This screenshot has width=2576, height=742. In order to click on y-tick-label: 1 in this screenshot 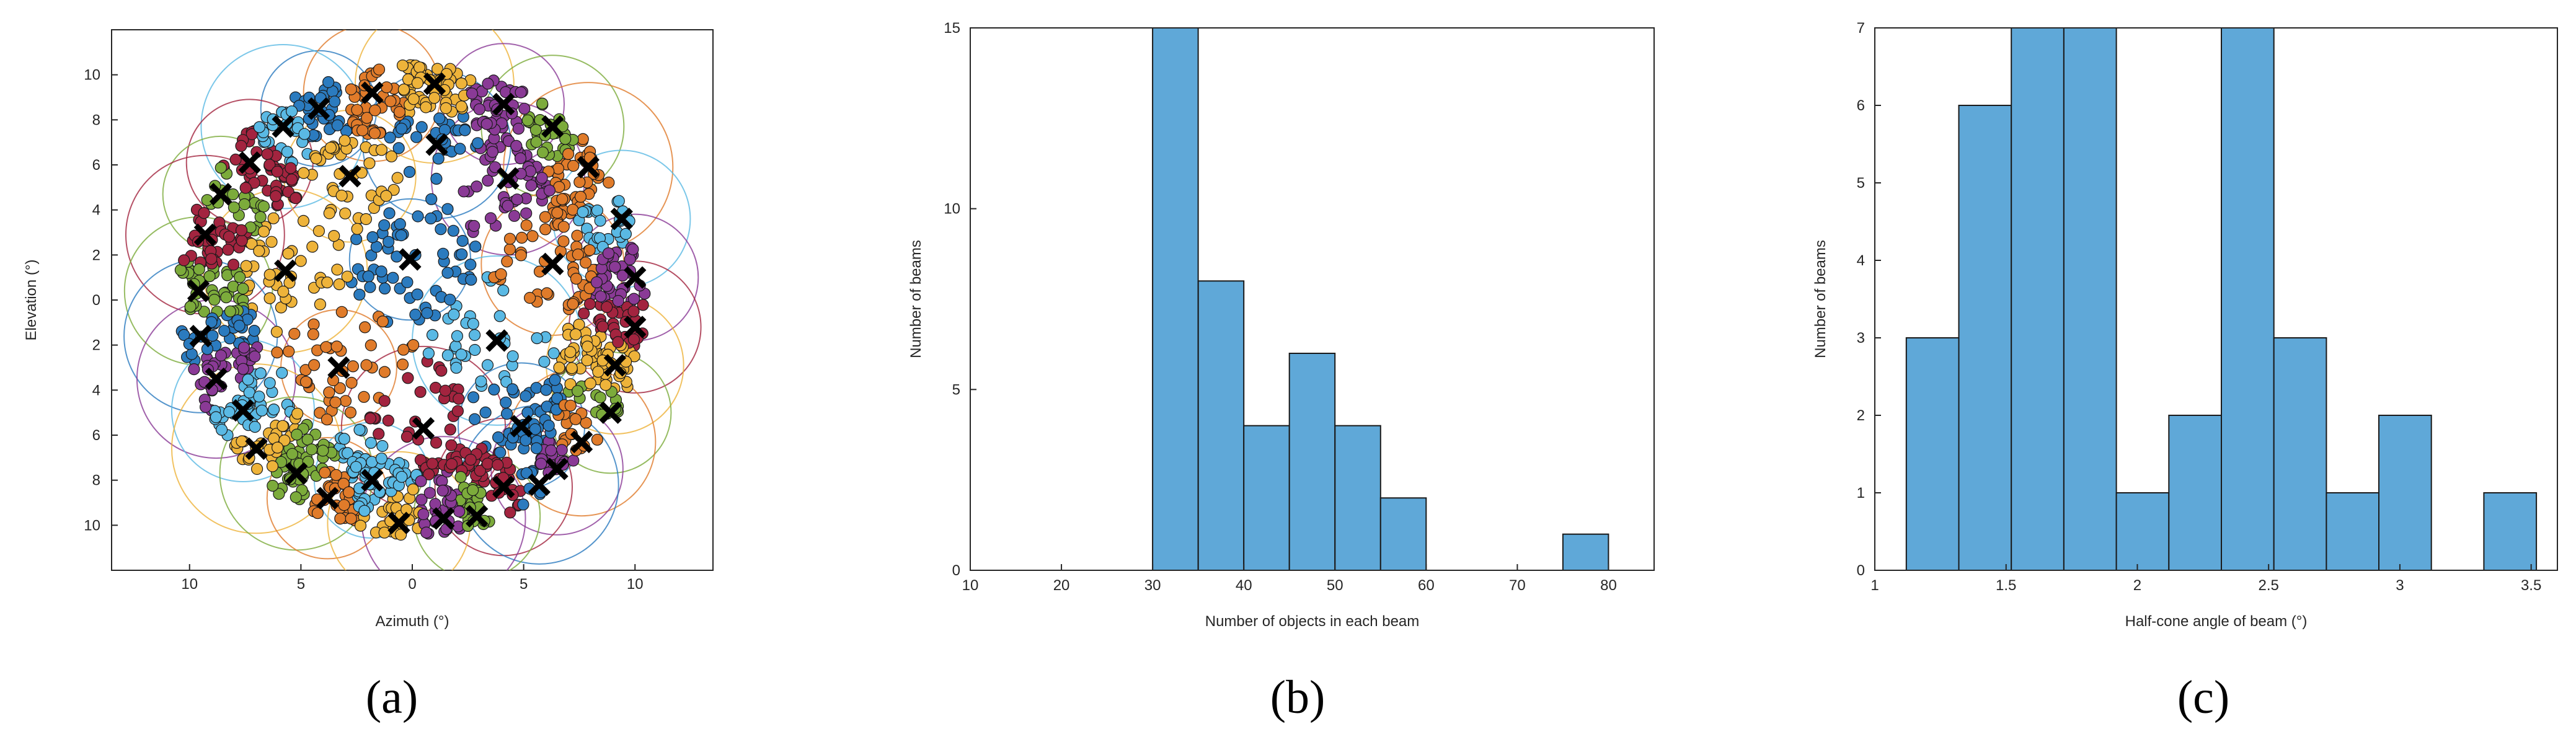, I will do `click(1861, 493)`.